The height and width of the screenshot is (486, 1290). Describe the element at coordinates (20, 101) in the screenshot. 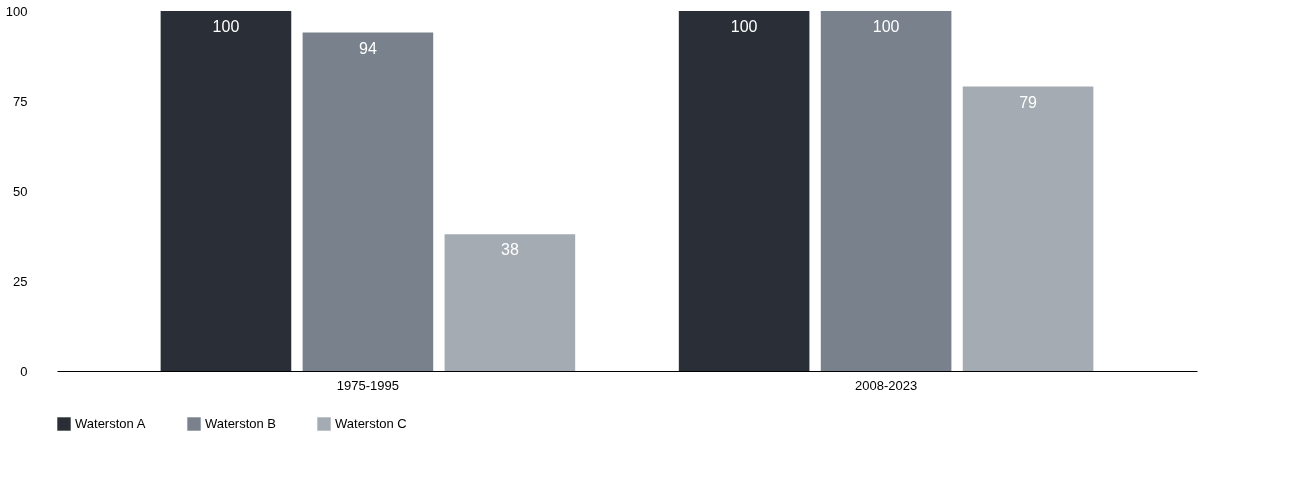

I see `y-tick-label: 75` at that location.